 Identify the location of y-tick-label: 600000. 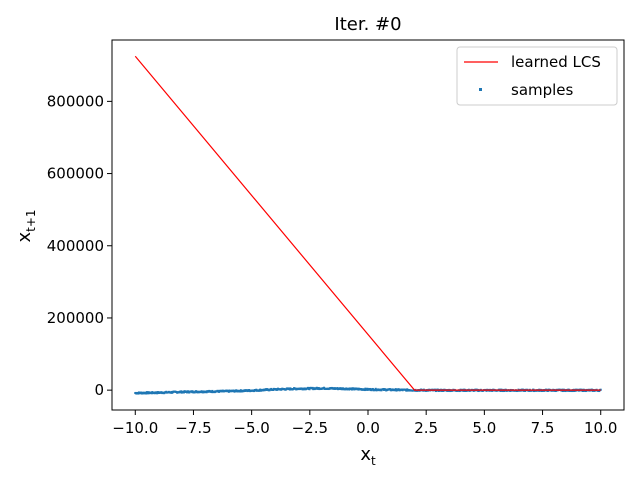
(75, 174).